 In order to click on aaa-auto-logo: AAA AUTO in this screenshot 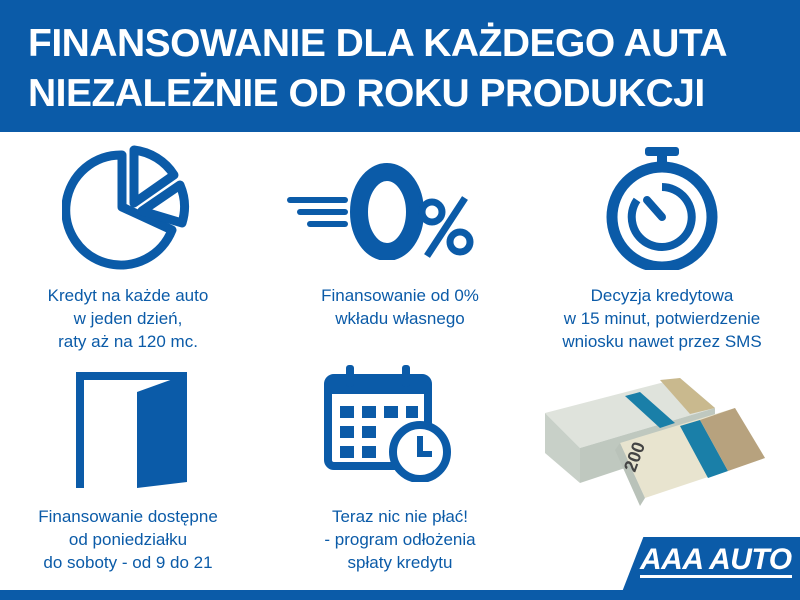, I will do `click(716, 560)`.